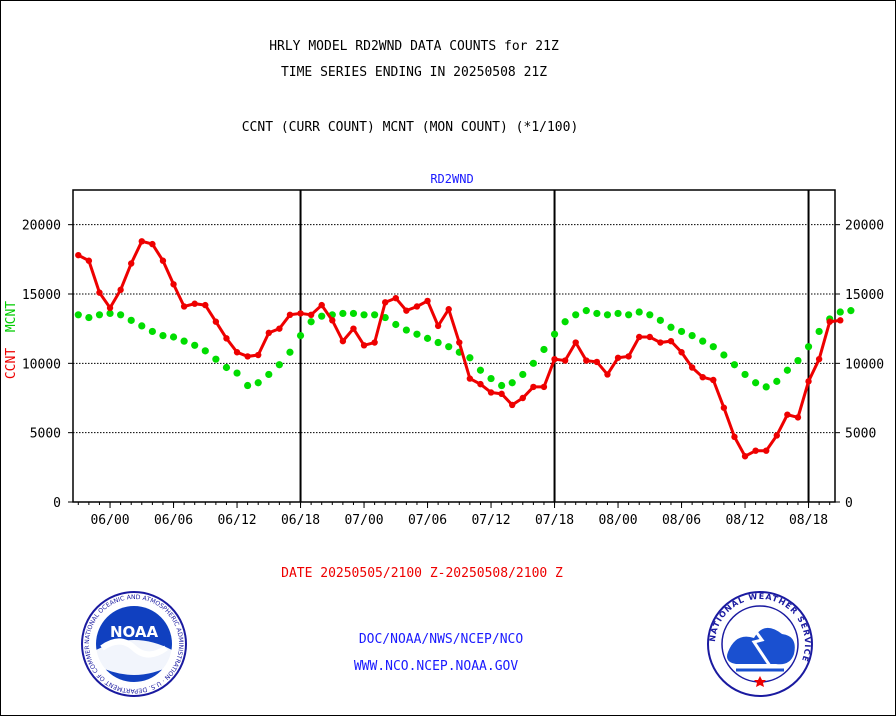 Image resolution: width=896 pixels, height=716 pixels. I want to click on x-tick-label: 08/18, so click(808, 520).